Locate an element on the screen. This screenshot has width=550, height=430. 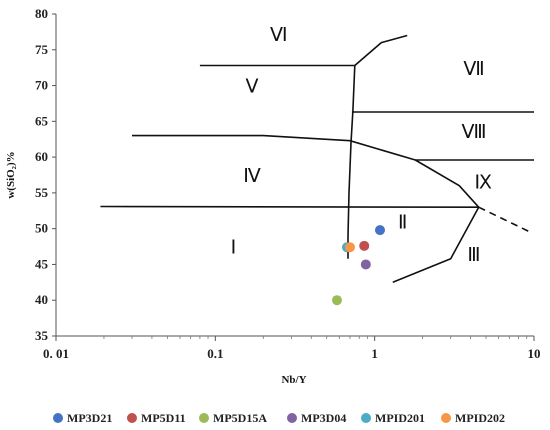
y-tick-label: 40 is located at coordinates (41, 299).